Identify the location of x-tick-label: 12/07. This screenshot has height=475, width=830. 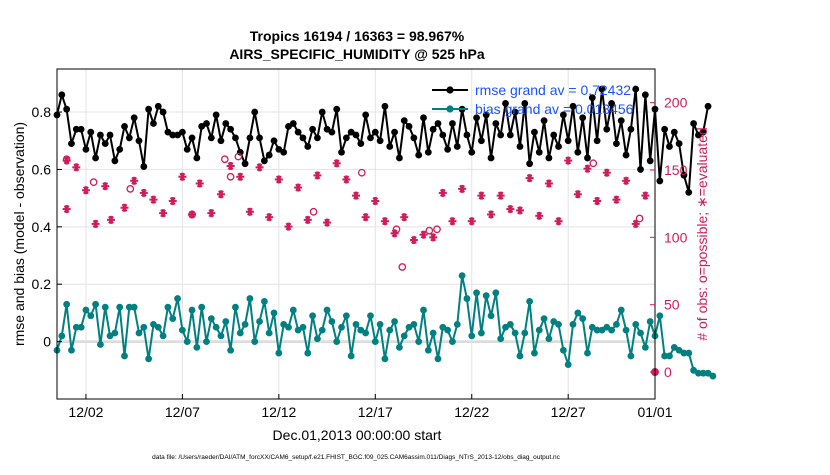
(182, 412).